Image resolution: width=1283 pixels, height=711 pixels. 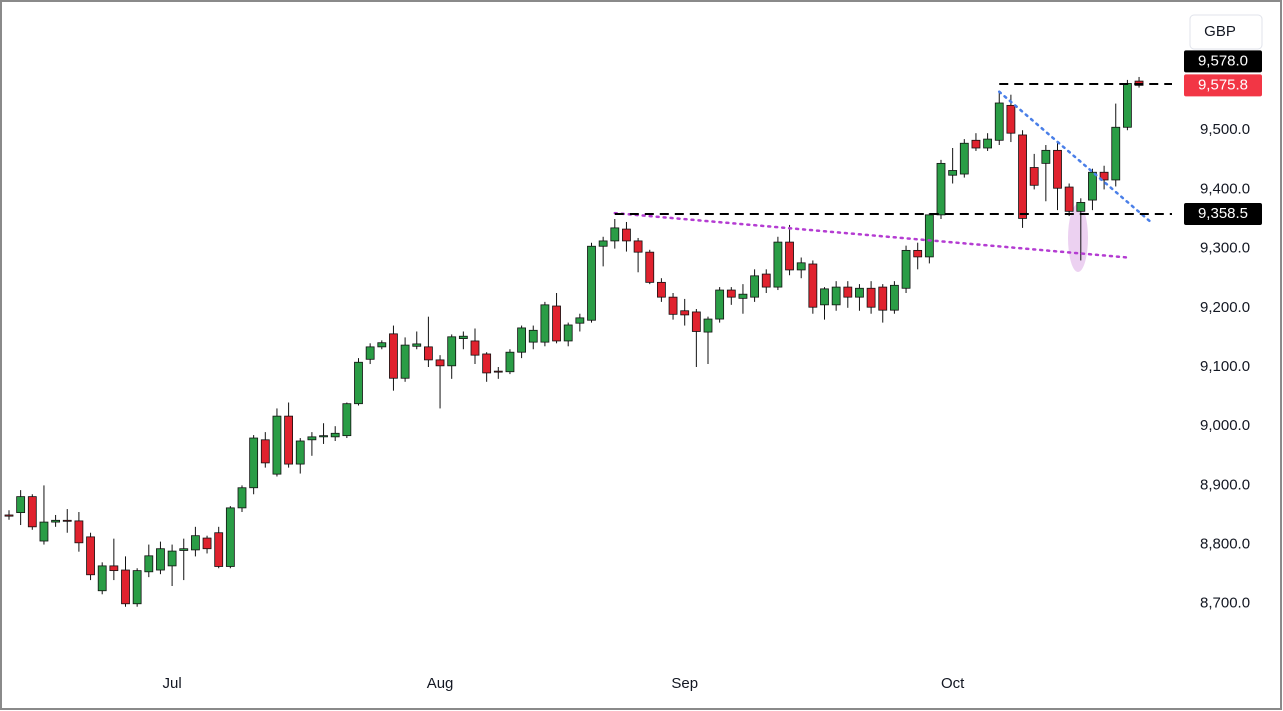 I want to click on last-price-tag, so click(x=1223, y=85).